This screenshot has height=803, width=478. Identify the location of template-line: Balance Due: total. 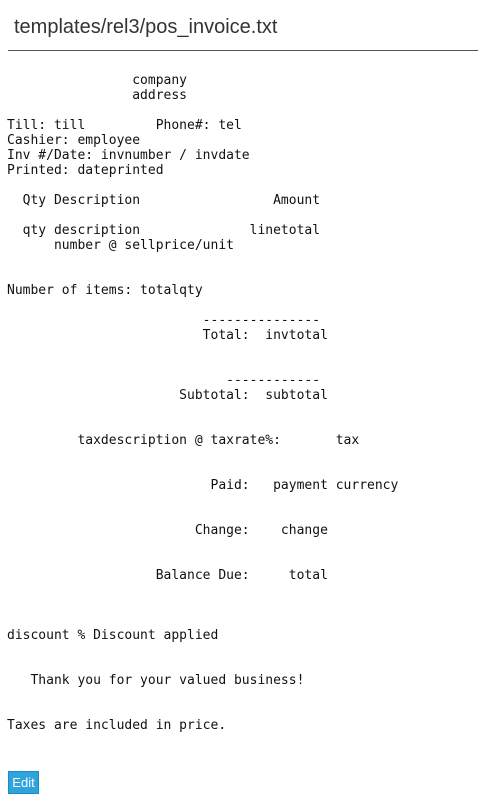
(167, 575).